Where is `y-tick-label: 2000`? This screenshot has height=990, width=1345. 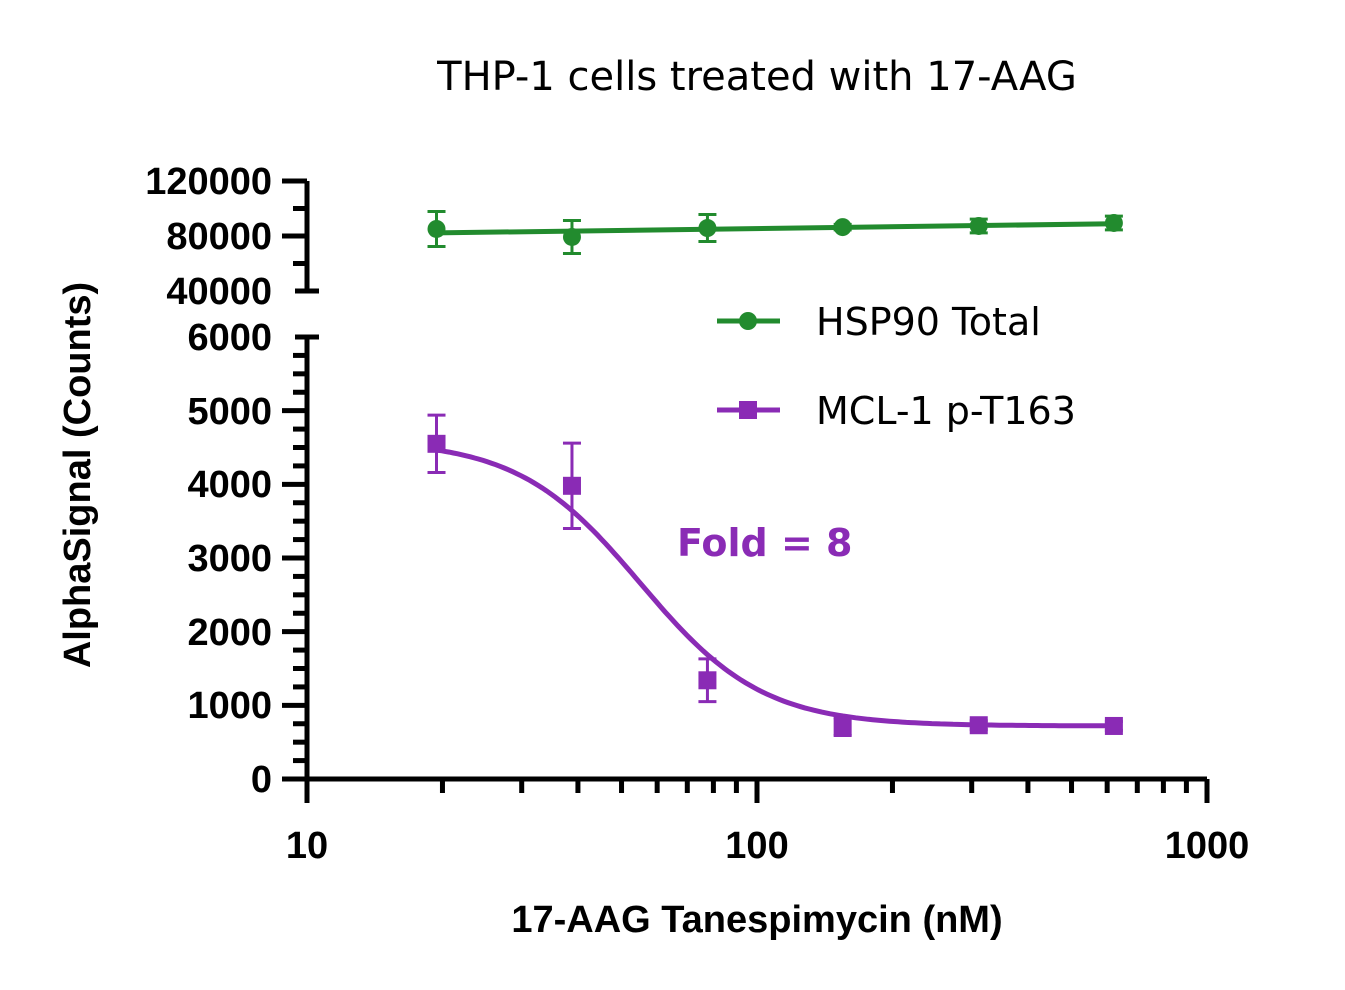
y-tick-label: 2000 is located at coordinates (229, 633).